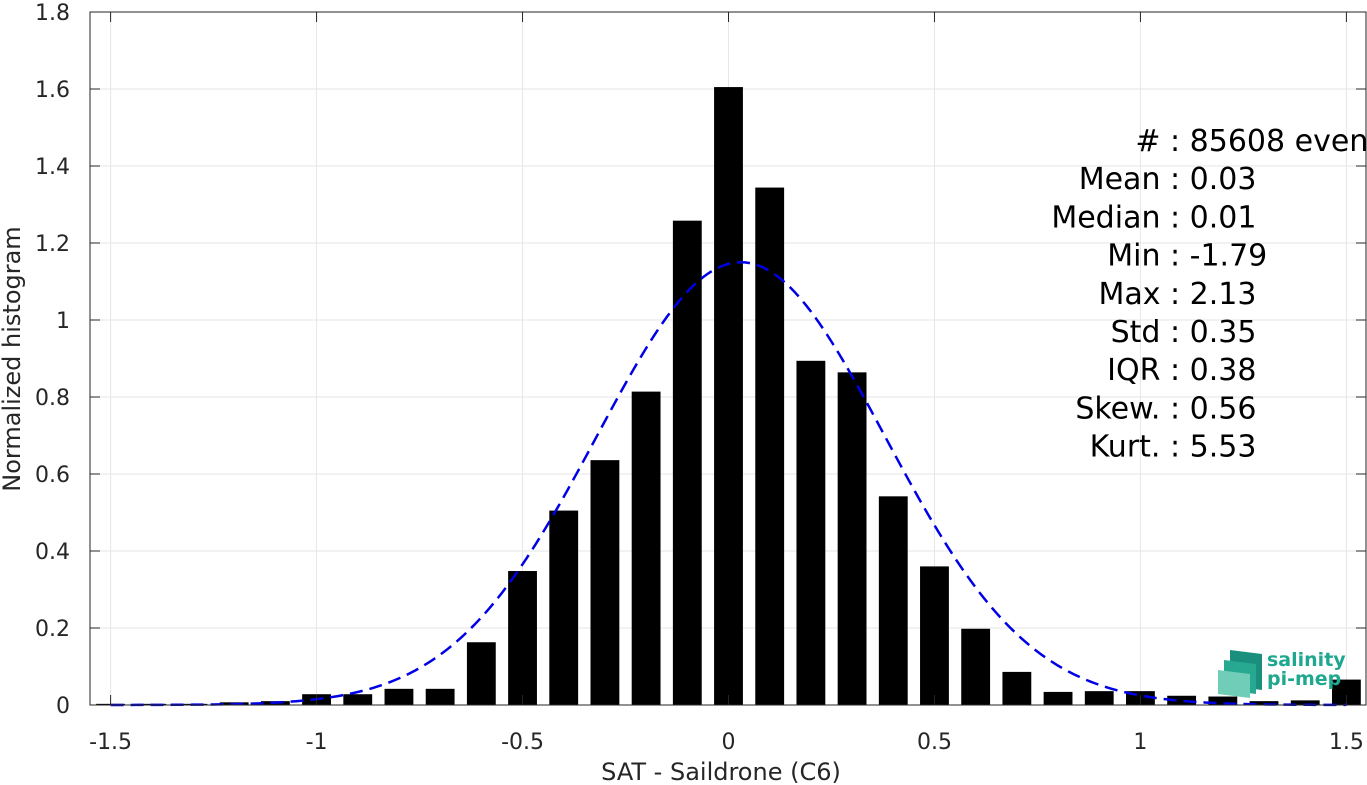  I want to click on y-tick-label: 0.4, so click(52, 552).